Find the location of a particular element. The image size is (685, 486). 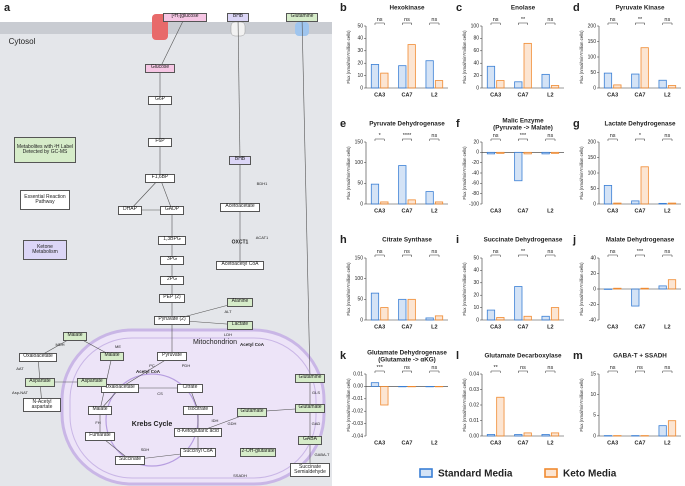

node-box: GADP is located at coordinates (172, 210).